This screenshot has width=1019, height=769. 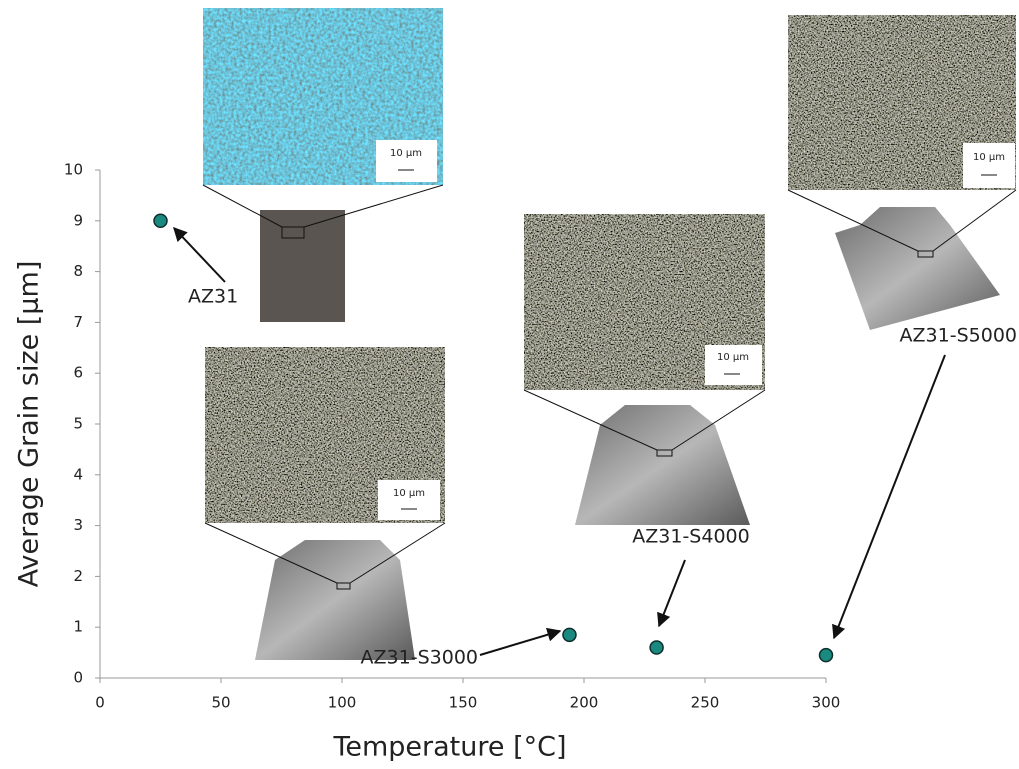 What do you see at coordinates (342, 703) in the screenshot?
I see `x-tick-label: 100` at bounding box center [342, 703].